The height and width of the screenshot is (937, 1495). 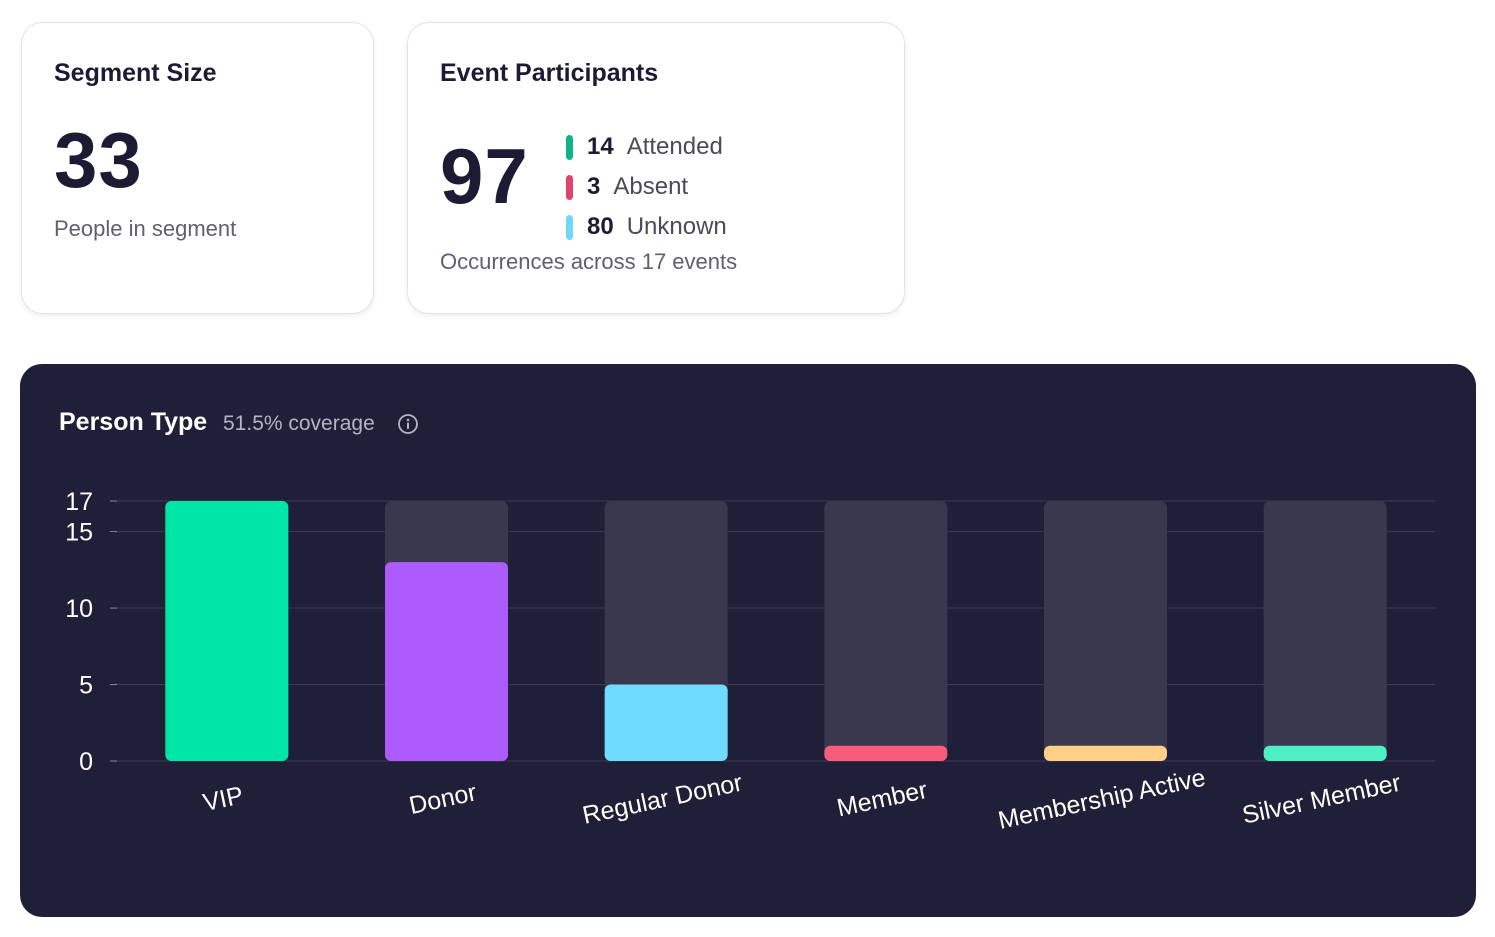 What do you see at coordinates (1105, 753) in the screenshot?
I see `bar-membership-active` at bounding box center [1105, 753].